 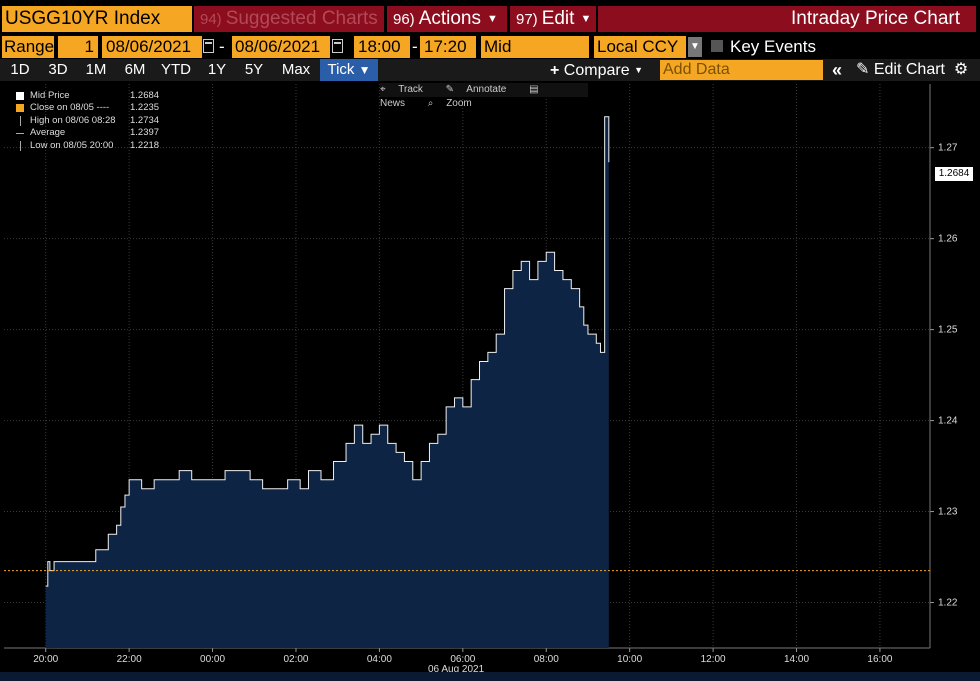 I want to click on tab-number: 94), so click(x=211, y=19).